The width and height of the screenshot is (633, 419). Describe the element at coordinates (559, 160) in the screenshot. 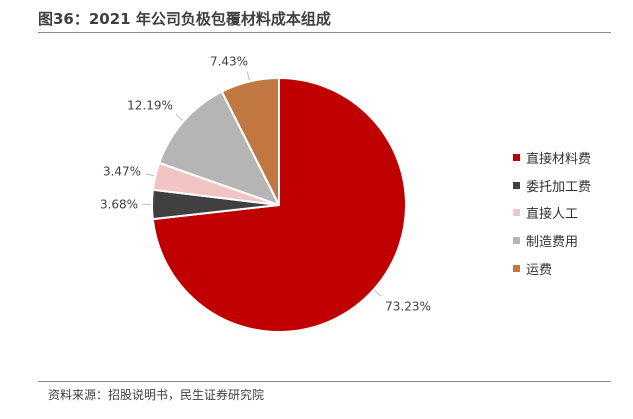

I see `legend-label: 直接材料费` at that location.